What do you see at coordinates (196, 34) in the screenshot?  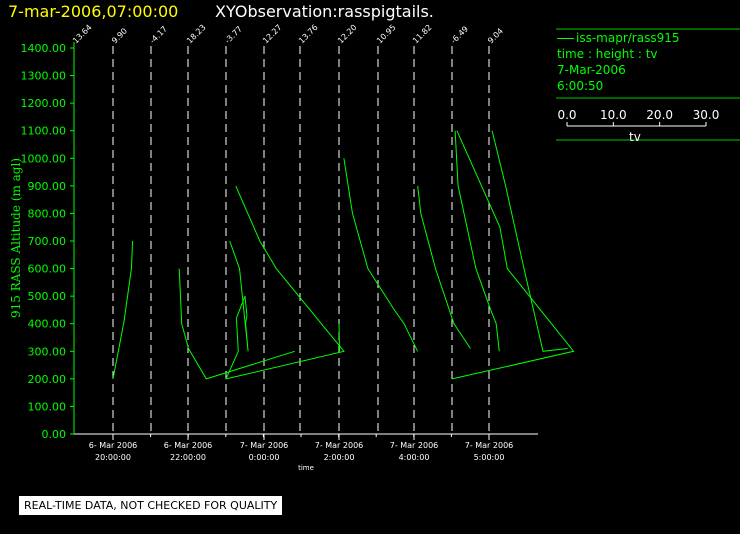 I see `column-value-label: 18.23` at bounding box center [196, 34].